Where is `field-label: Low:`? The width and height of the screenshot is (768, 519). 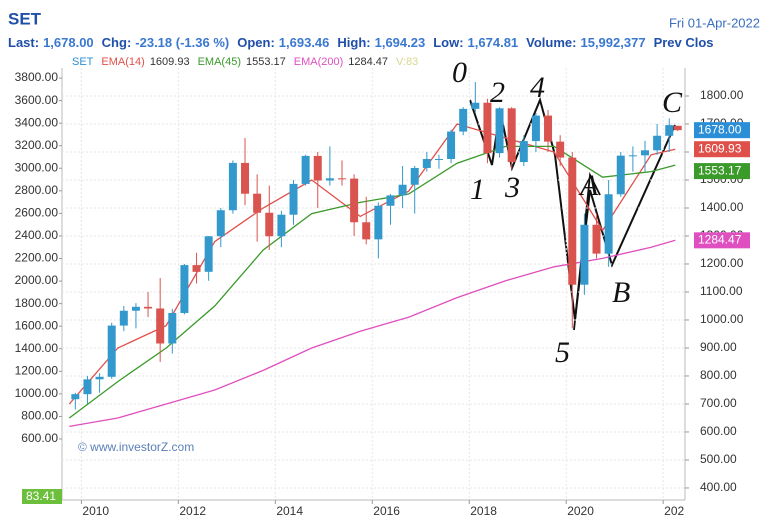
field-label: Low: is located at coordinates (448, 42).